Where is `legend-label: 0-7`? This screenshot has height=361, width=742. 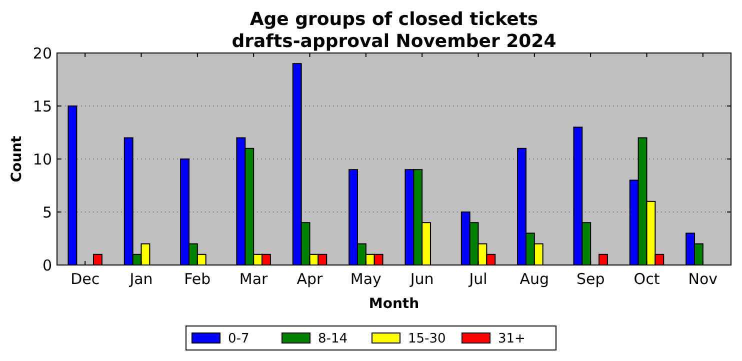 legend-label: 0-7 is located at coordinates (239, 339).